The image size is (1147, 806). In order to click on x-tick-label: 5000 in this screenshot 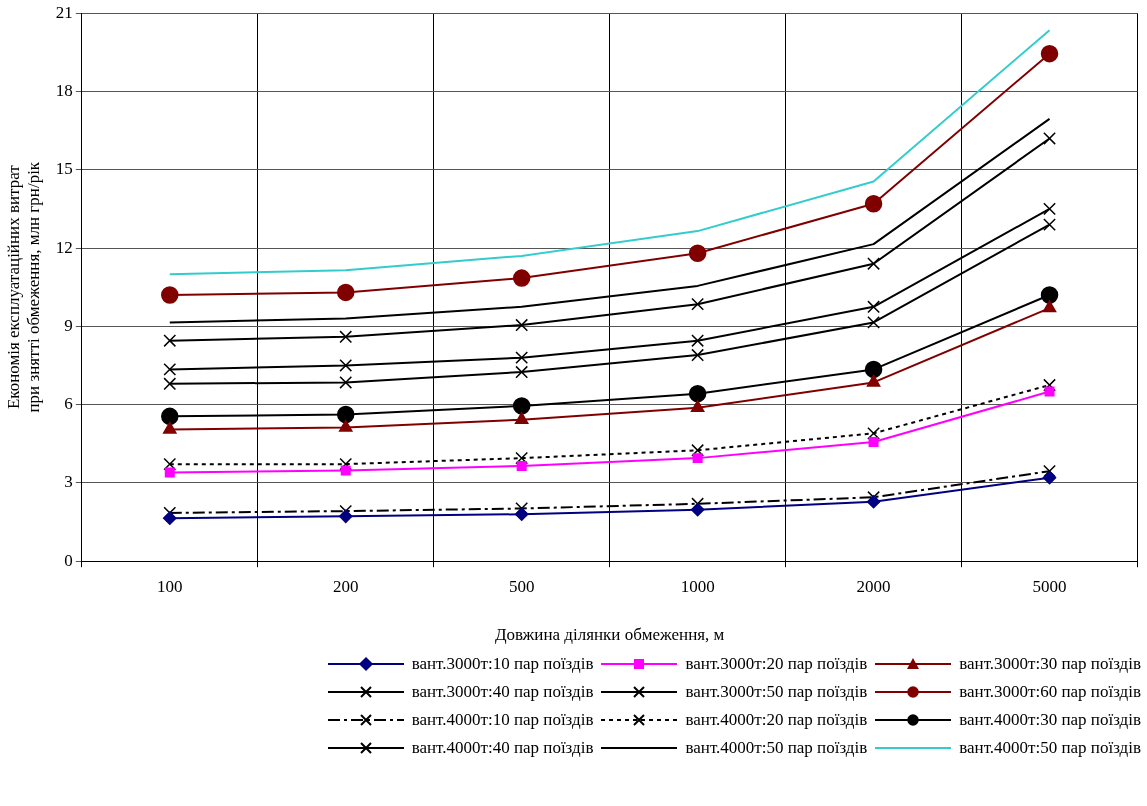, I will do `click(1049, 586)`.